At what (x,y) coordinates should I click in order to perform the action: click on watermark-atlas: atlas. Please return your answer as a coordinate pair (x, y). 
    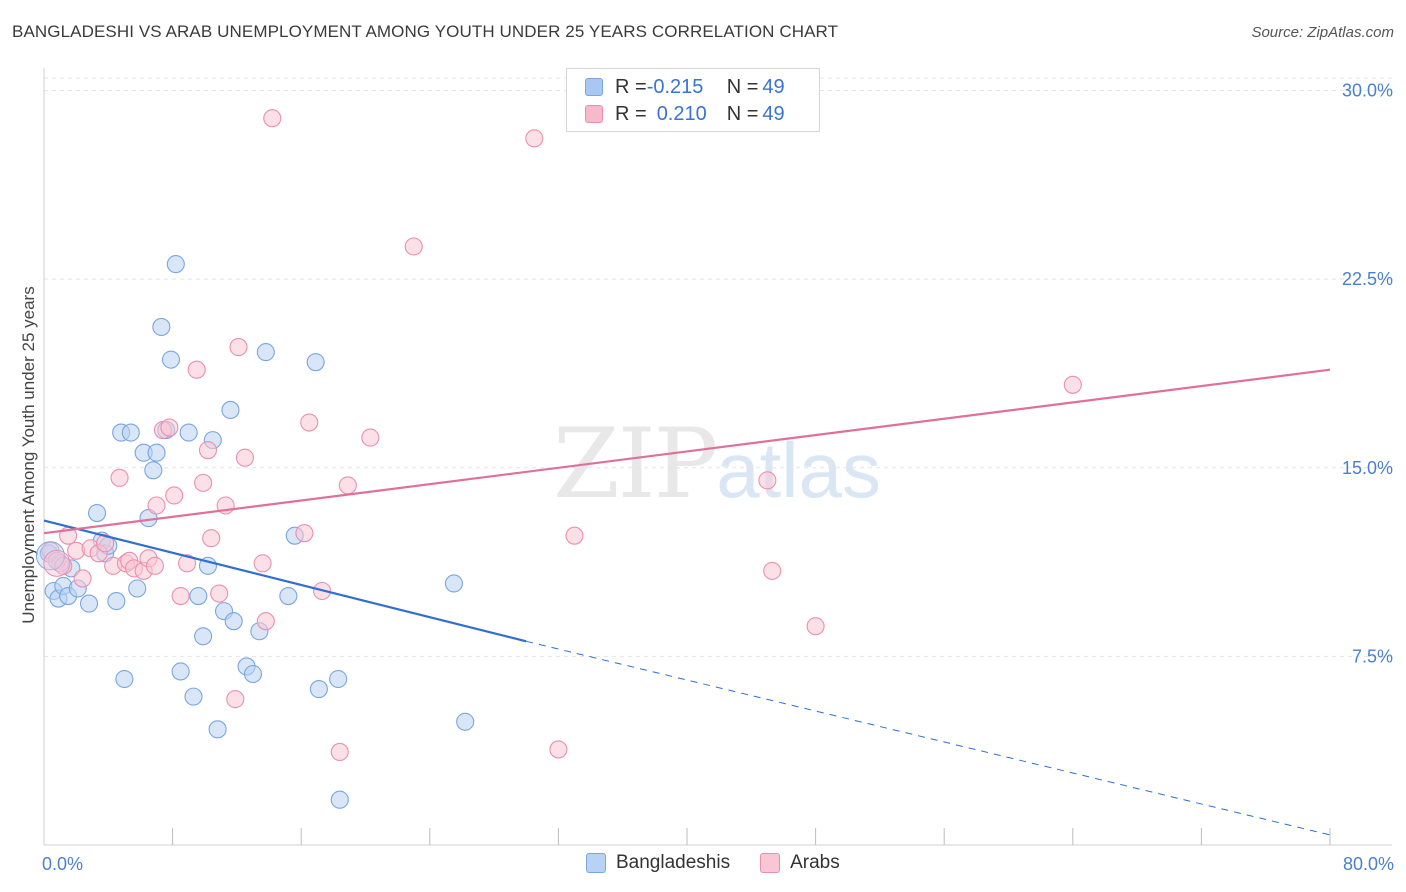
    Looking at the image, I should click on (798, 470).